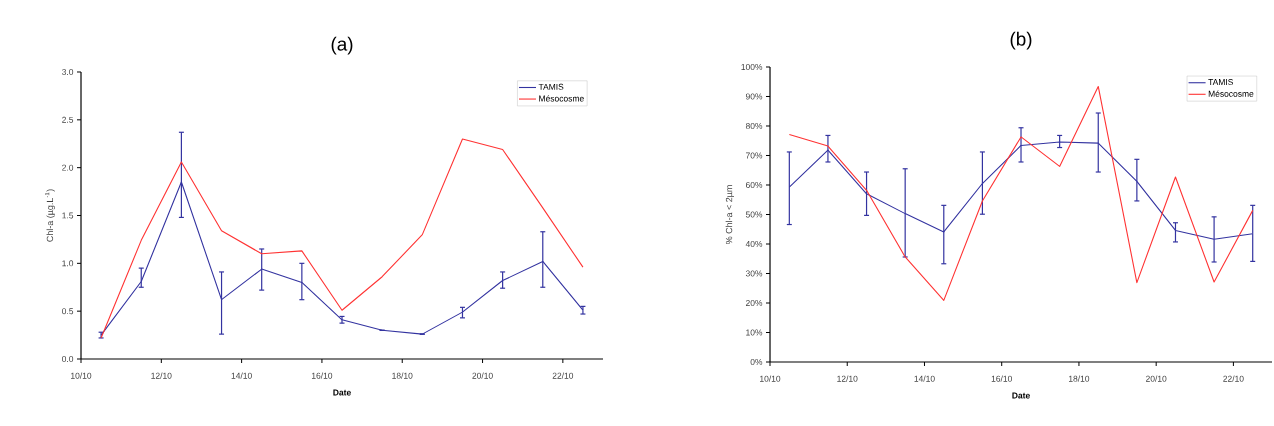 This screenshot has width=1274, height=426. Describe the element at coordinates (50, 215) in the screenshot. I see `y-axis-title: Chl-a (µg.L$^{-1}$)` at that location.